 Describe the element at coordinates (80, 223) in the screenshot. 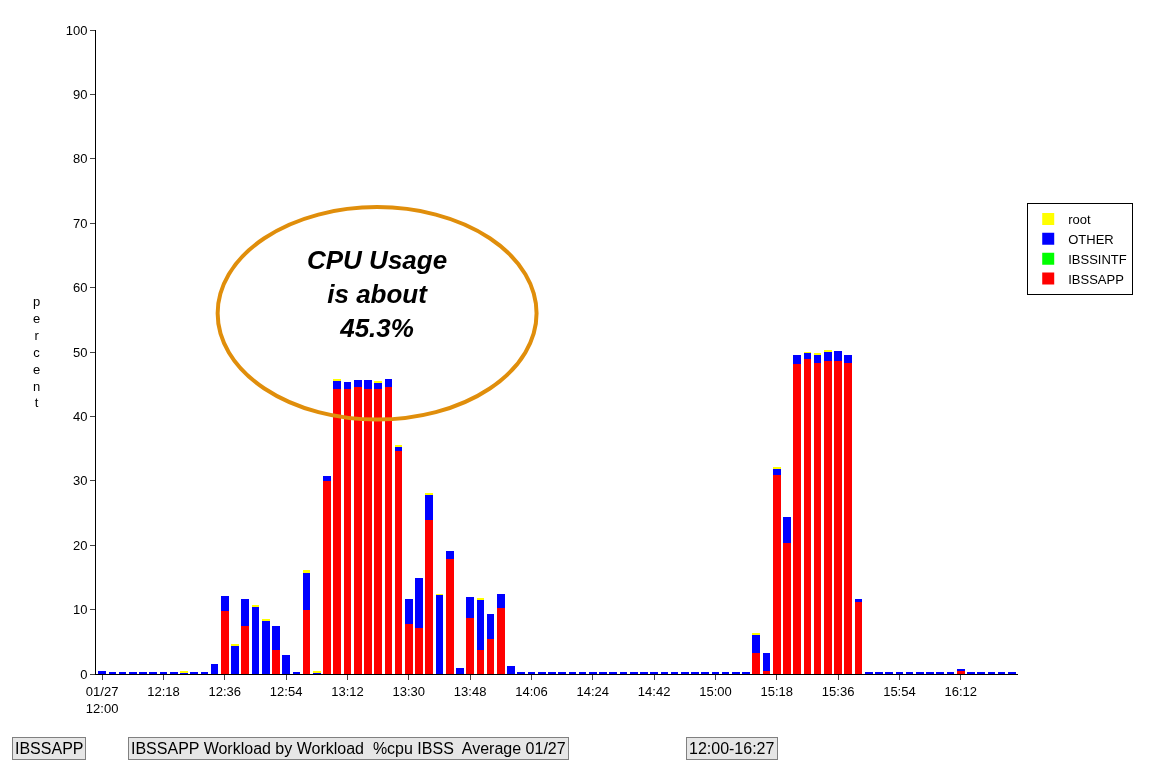

I see `y-tick-label: 70` at that location.